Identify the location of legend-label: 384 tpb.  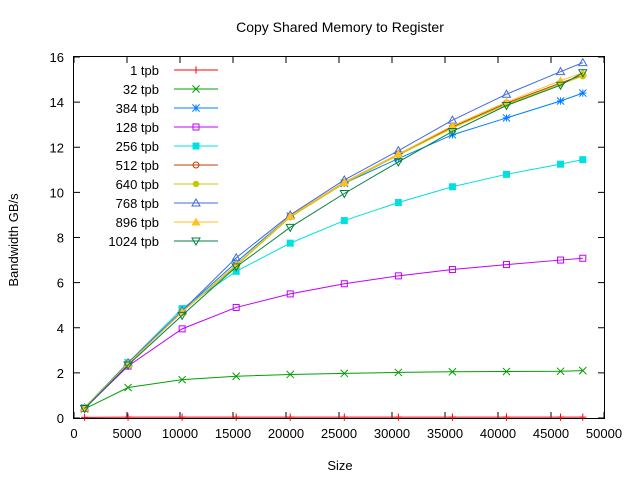
(137, 108).